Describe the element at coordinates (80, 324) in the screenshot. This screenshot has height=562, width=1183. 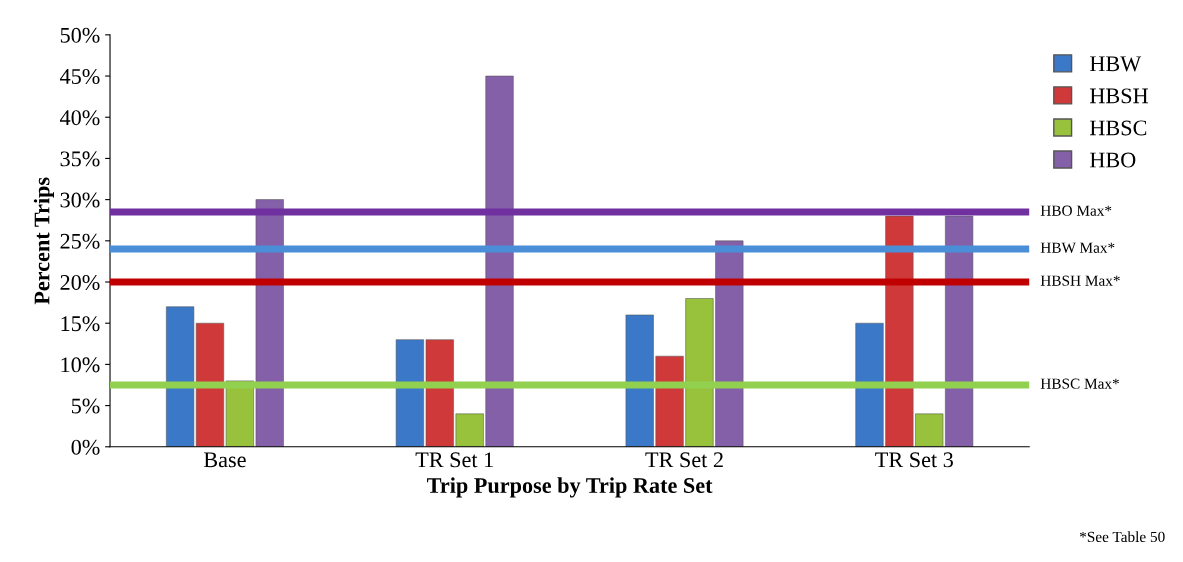
I see `y-tick-label: 15%` at that location.